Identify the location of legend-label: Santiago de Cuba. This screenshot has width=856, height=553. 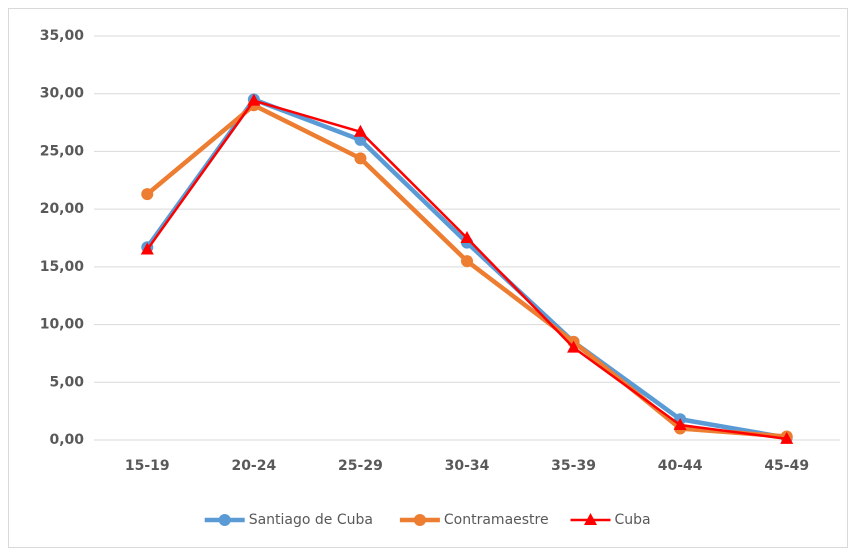
(311, 520).